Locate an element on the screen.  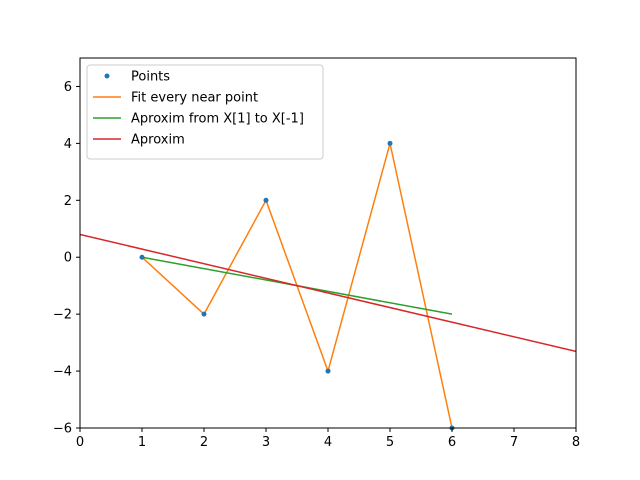
y-tick-label: −6 is located at coordinates (62, 429).